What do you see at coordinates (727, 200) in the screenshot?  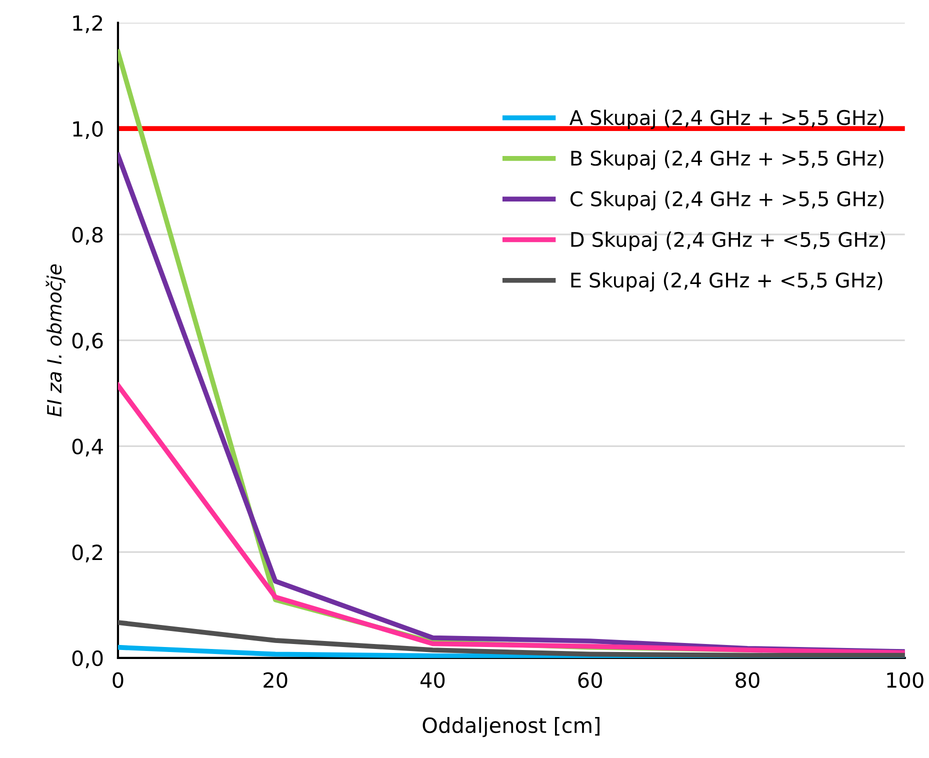 I see `legend-label: C Skupaj (2,4 GHz + >5,5 GHz)` at bounding box center [727, 200].